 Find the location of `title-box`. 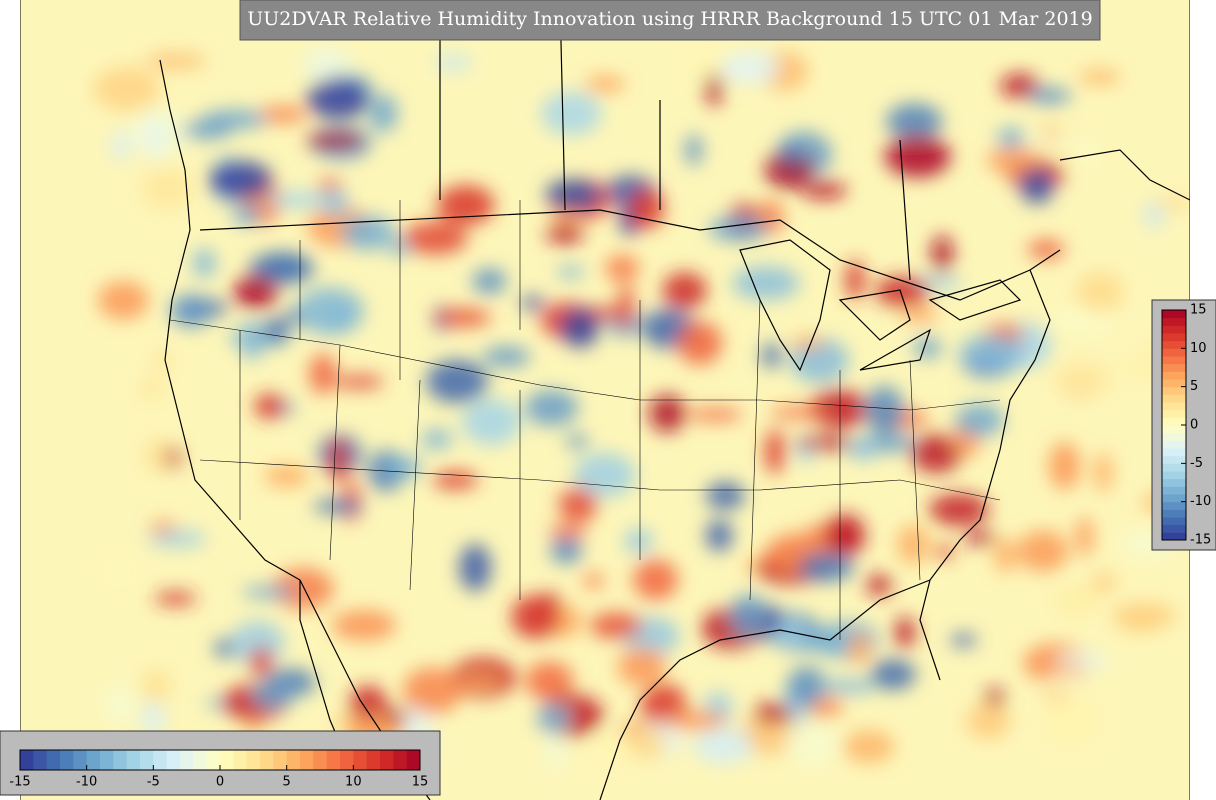

title-box is located at coordinates (670, 20).